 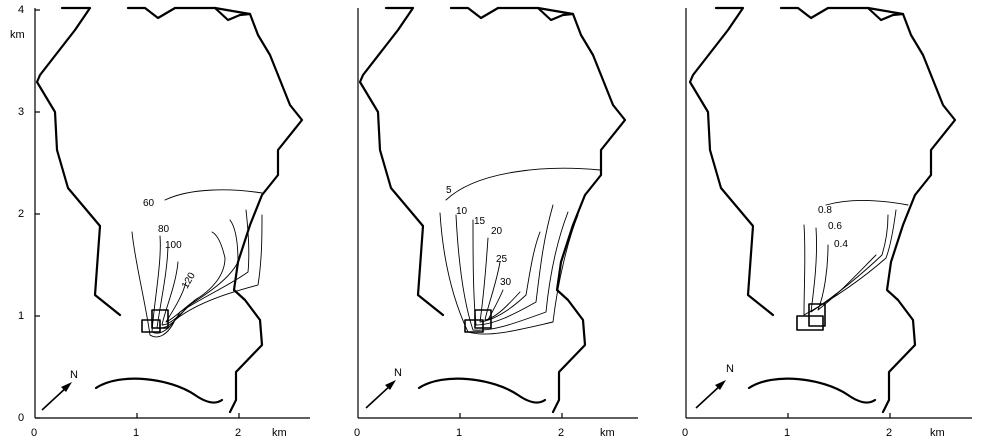 What do you see at coordinates (17, 35) in the screenshot?
I see `y-unit-label: km` at bounding box center [17, 35].